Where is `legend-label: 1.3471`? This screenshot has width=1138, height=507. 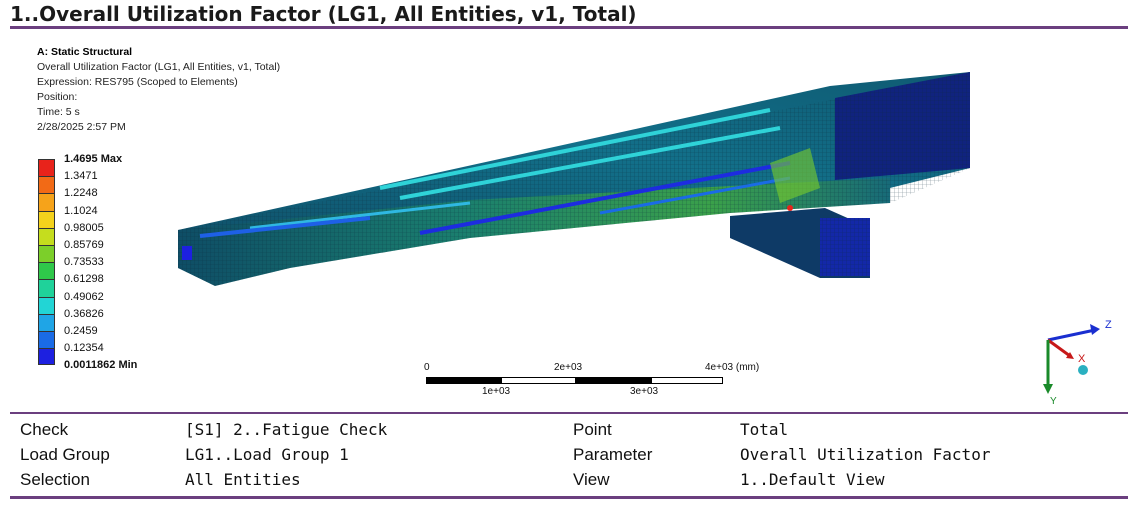
legend-label: 1.3471 is located at coordinates (81, 176).